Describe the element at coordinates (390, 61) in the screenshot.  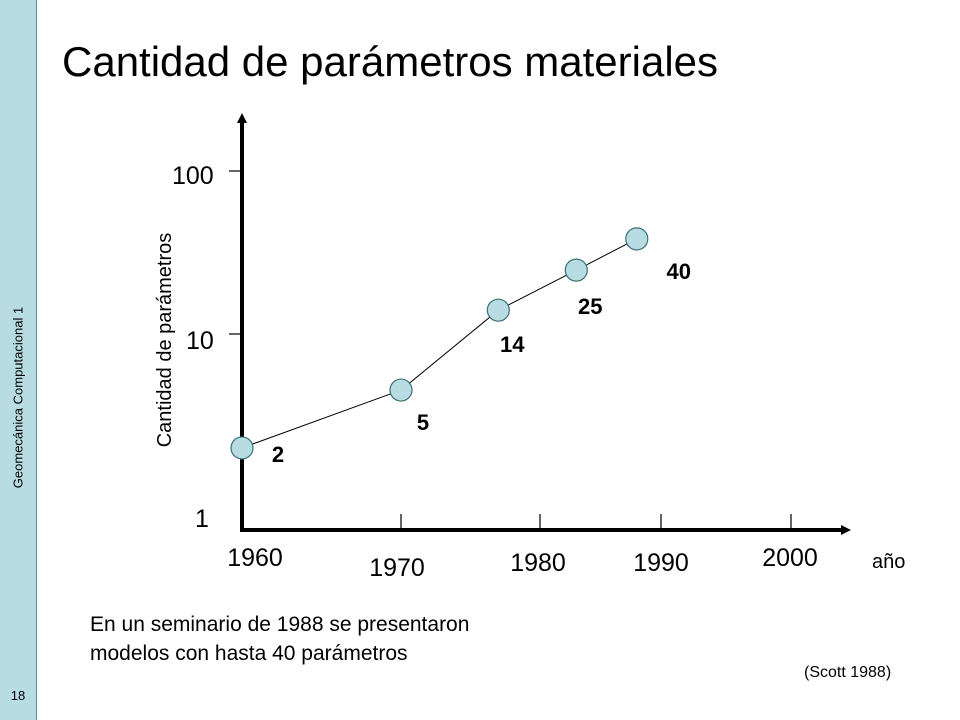
I see `slide-title: Cantidad de parámetros materiales` at that location.